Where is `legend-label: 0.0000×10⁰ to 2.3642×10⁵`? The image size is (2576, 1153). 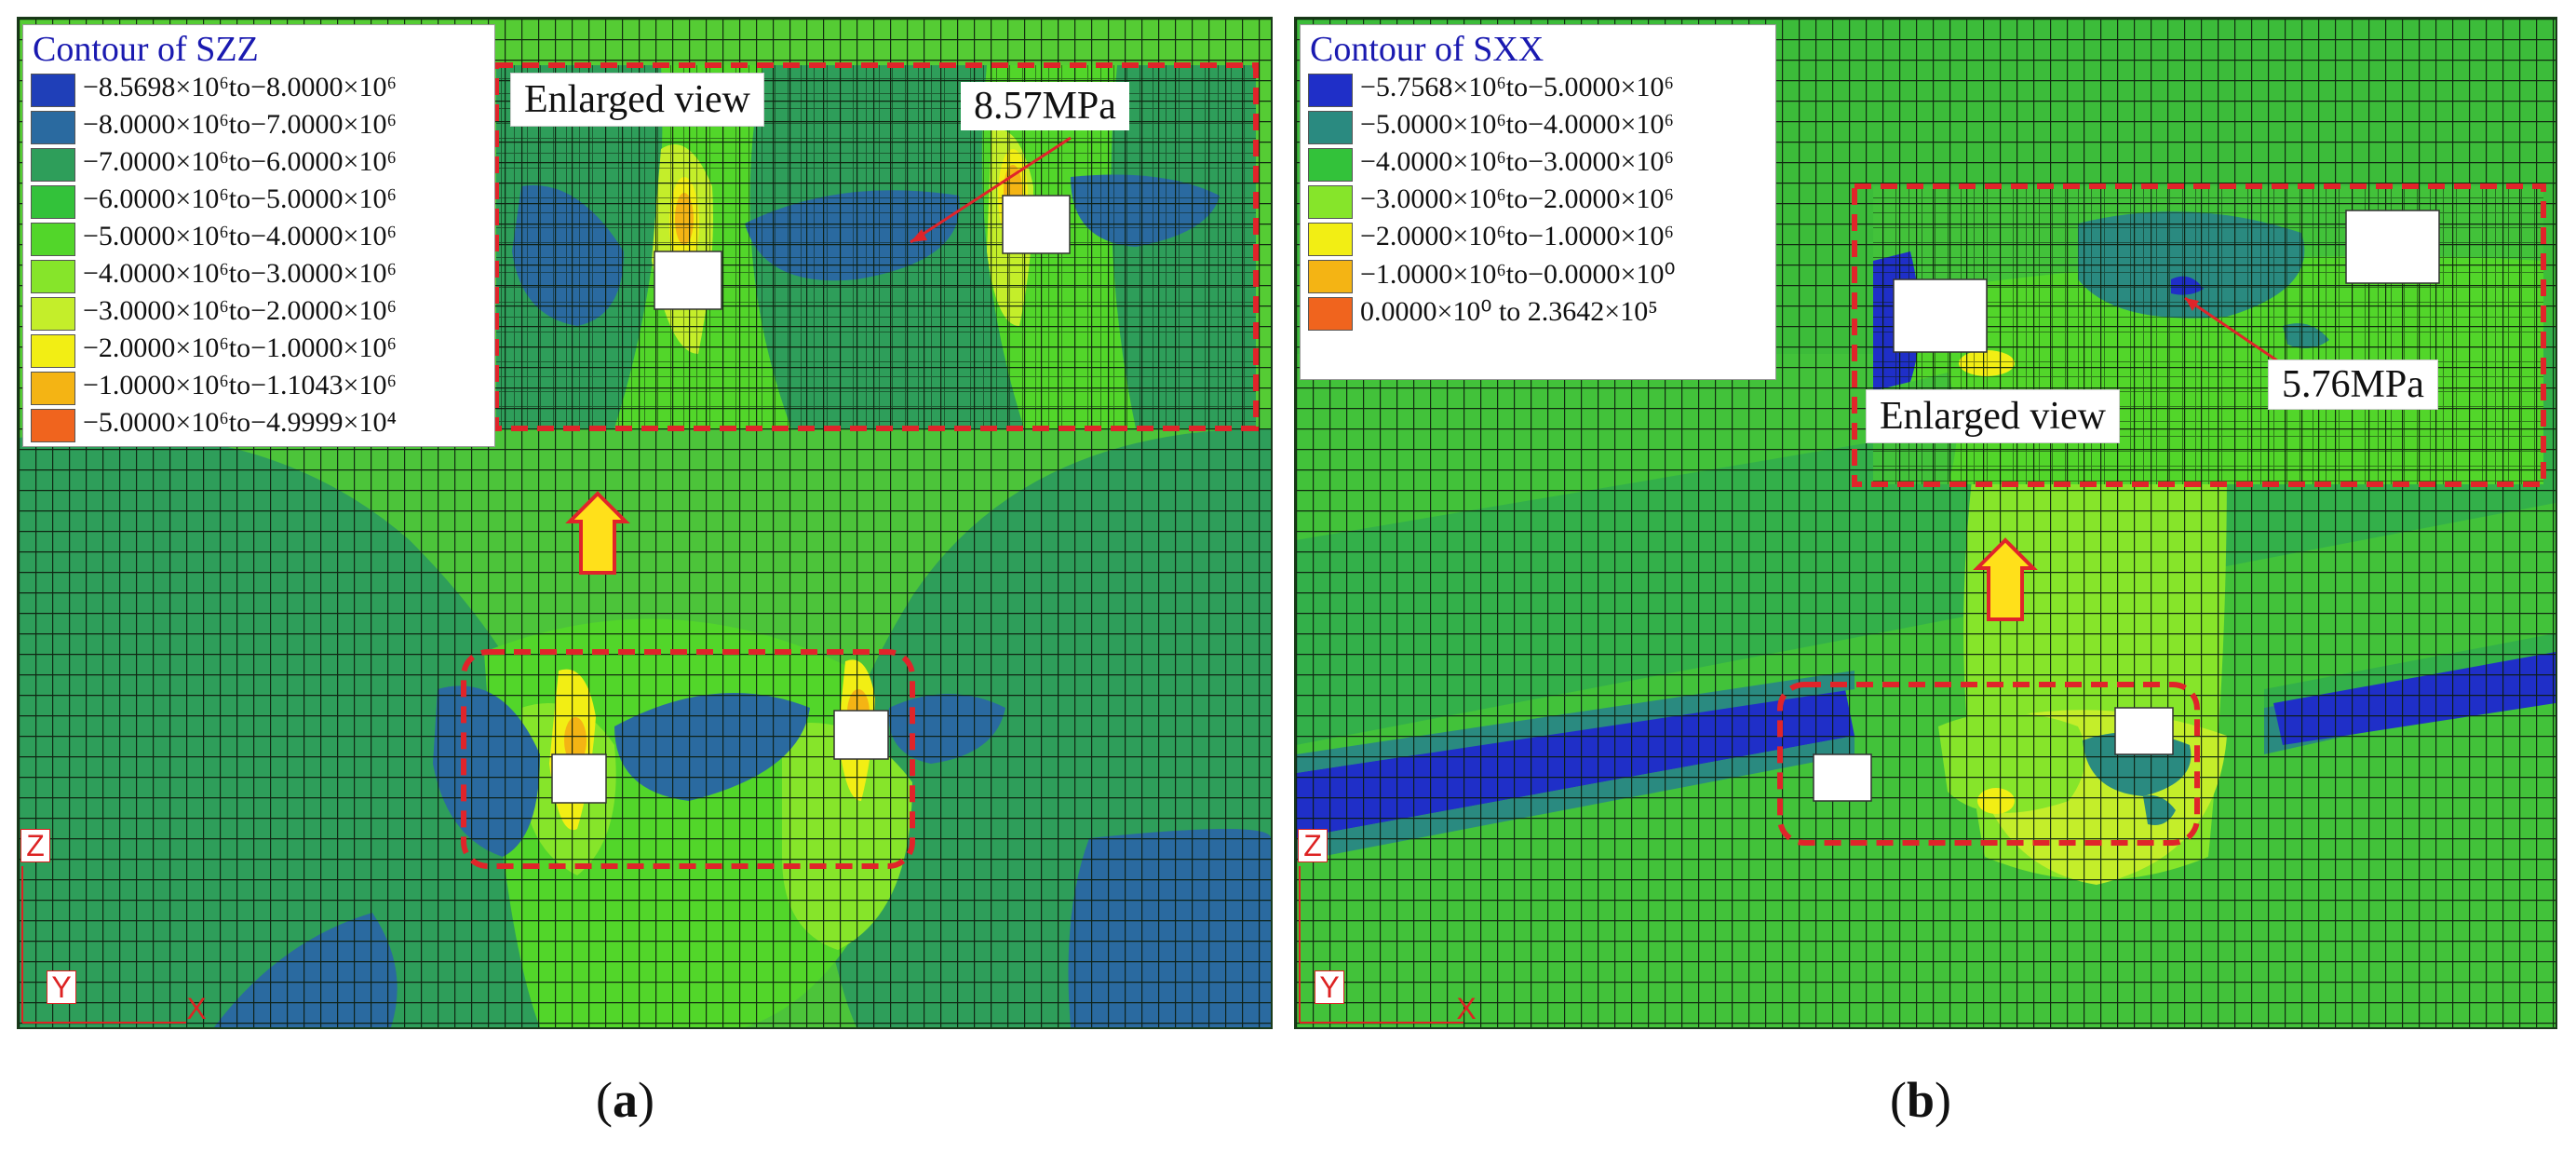
legend-label: 0.0000×10⁰ to 2.3642×10⁵ is located at coordinates (1509, 311).